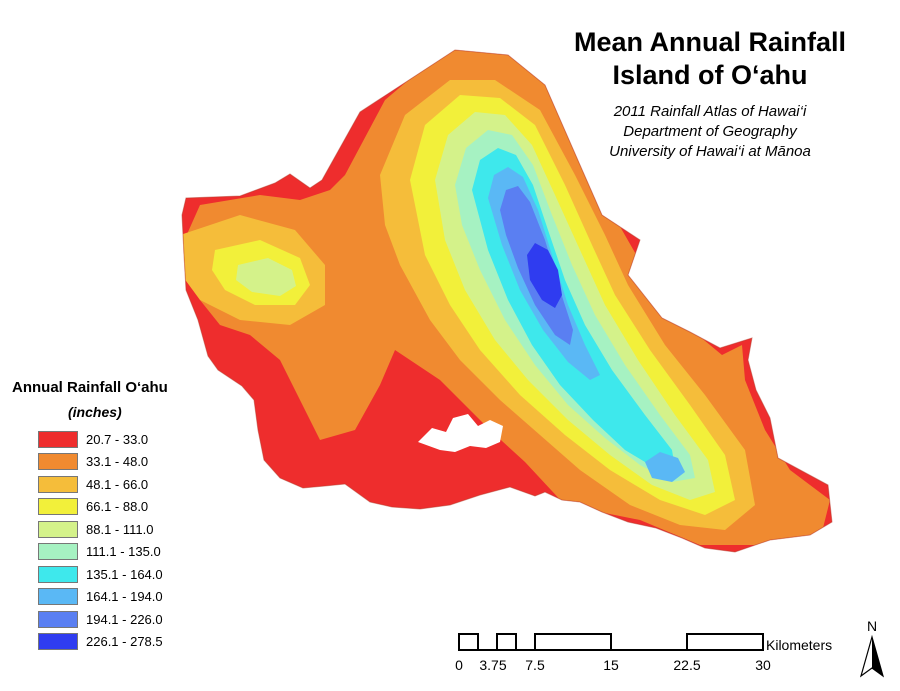 The height and width of the screenshot is (691, 900). Describe the element at coordinates (877, 656) in the screenshot. I see `north-arrow-fill` at that location.